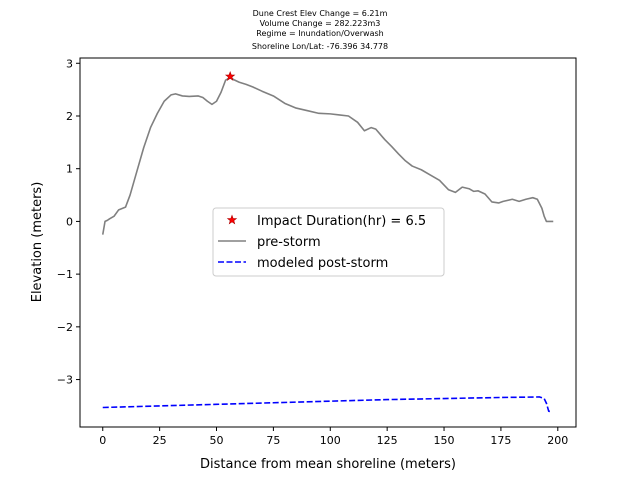 The height and width of the screenshot is (480, 640). I want to click on legend-label: Impact Duration(hr) = 6.5, so click(341, 221).